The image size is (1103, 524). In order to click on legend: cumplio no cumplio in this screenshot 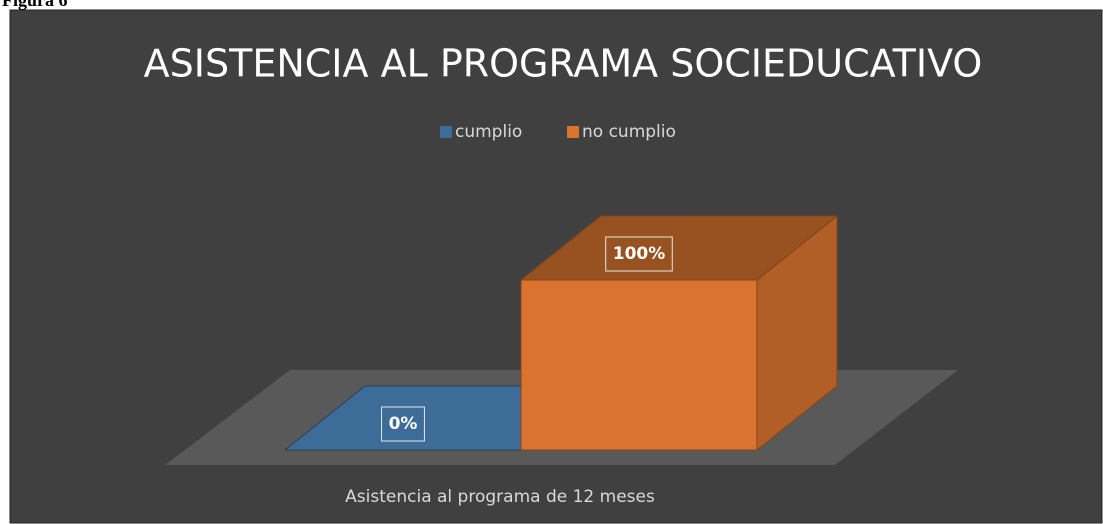, I will do `click(558, 132)`.